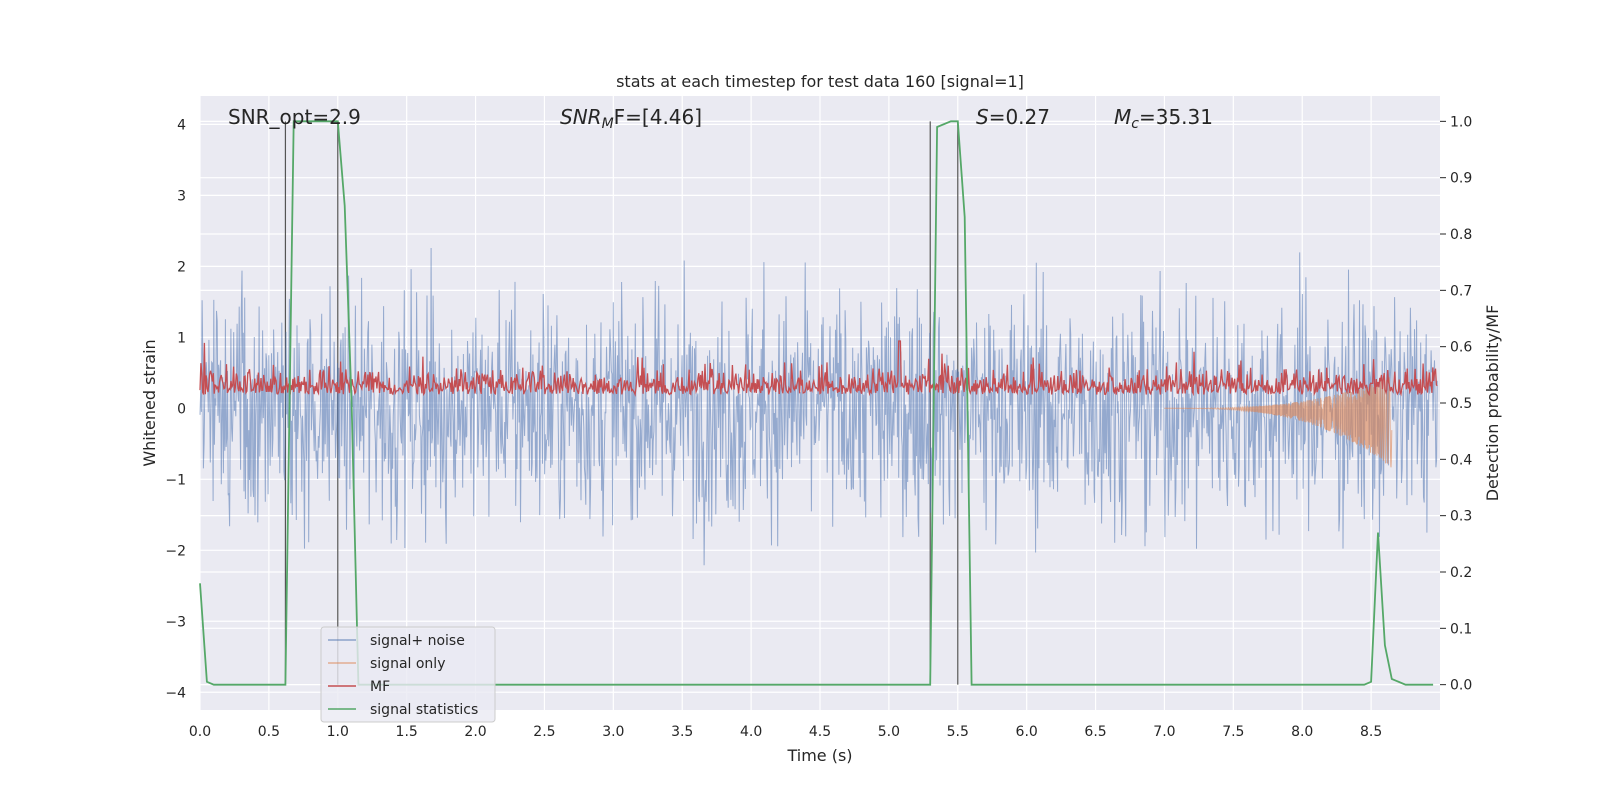  Describe the element at coordinates (181, 267) in the screenshot. I see `y-tick-label: 2` at that location.